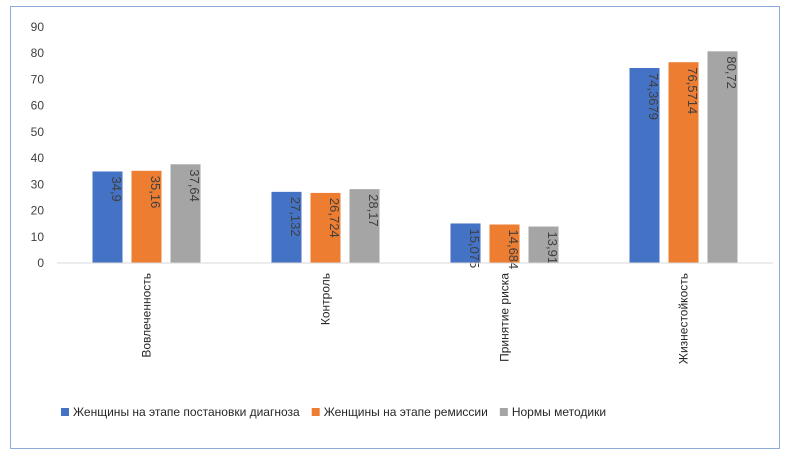 The width and height of the screenshot is (791, 455). Describe the element at coordinates (38, 211) in the screenshot. I see `y-tick-label: 20` at that location.